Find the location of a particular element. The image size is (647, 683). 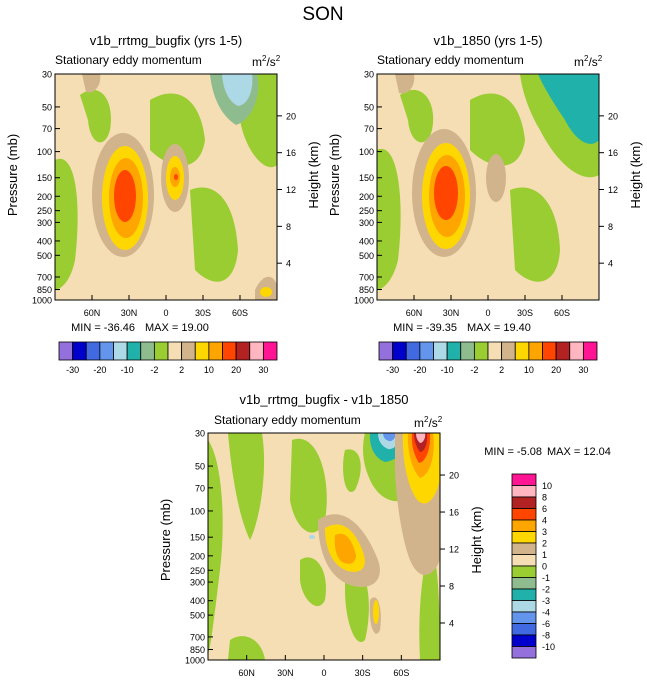

height-tick-label: 4 is located at coordinates (451, 624).